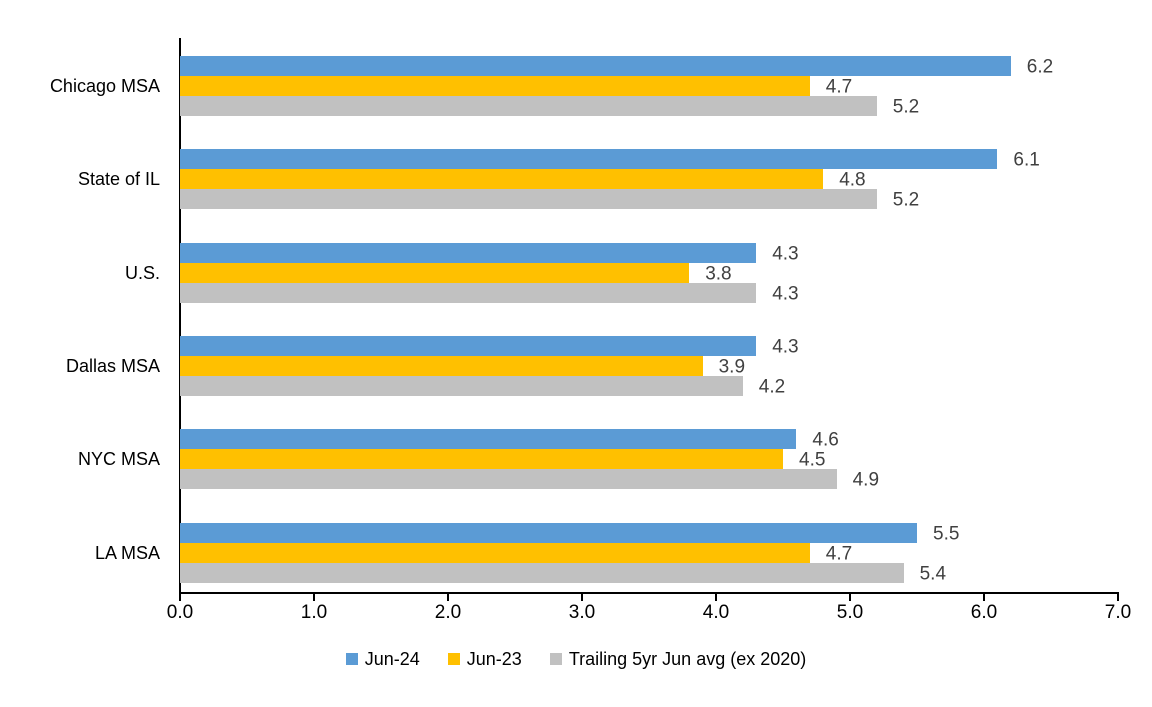 Image resolution: width=1152 pixels, height=707 pixels. I want to click on value-label: 4.8, so click(852, 180).